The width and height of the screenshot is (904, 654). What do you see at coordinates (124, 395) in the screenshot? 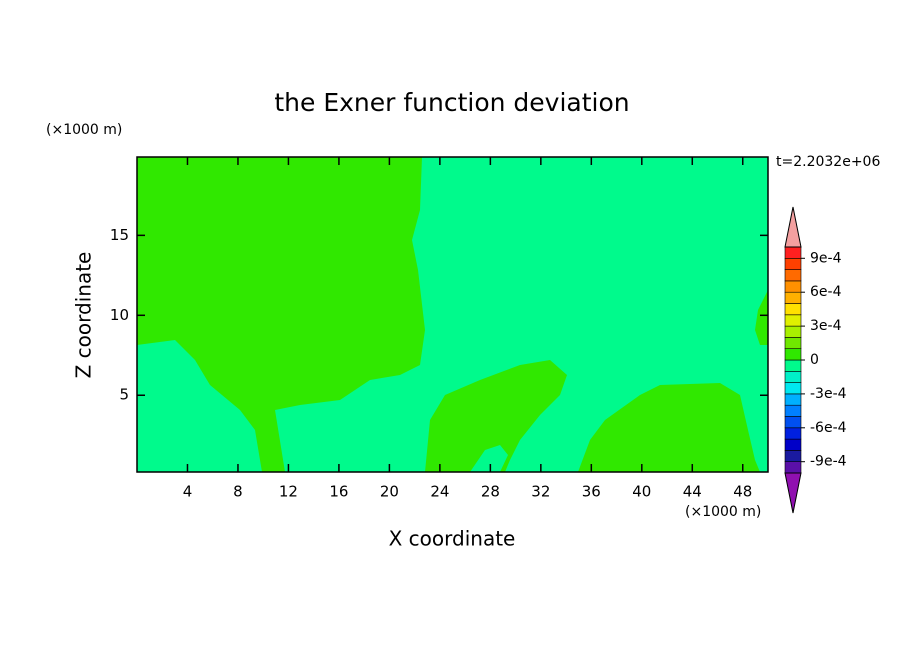
I see `y-tick-label: 5` at bounding box center [124, 395].